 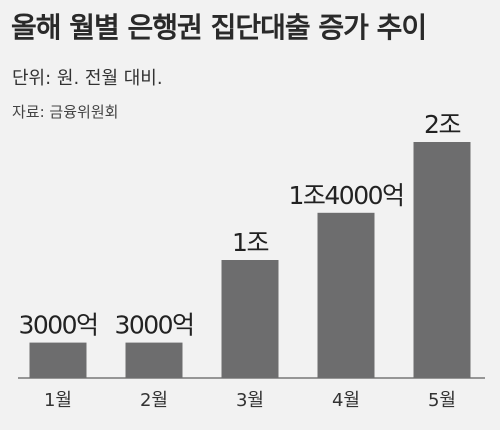 I want to click on category-label-3: 3월, so click(x=250, y=400).